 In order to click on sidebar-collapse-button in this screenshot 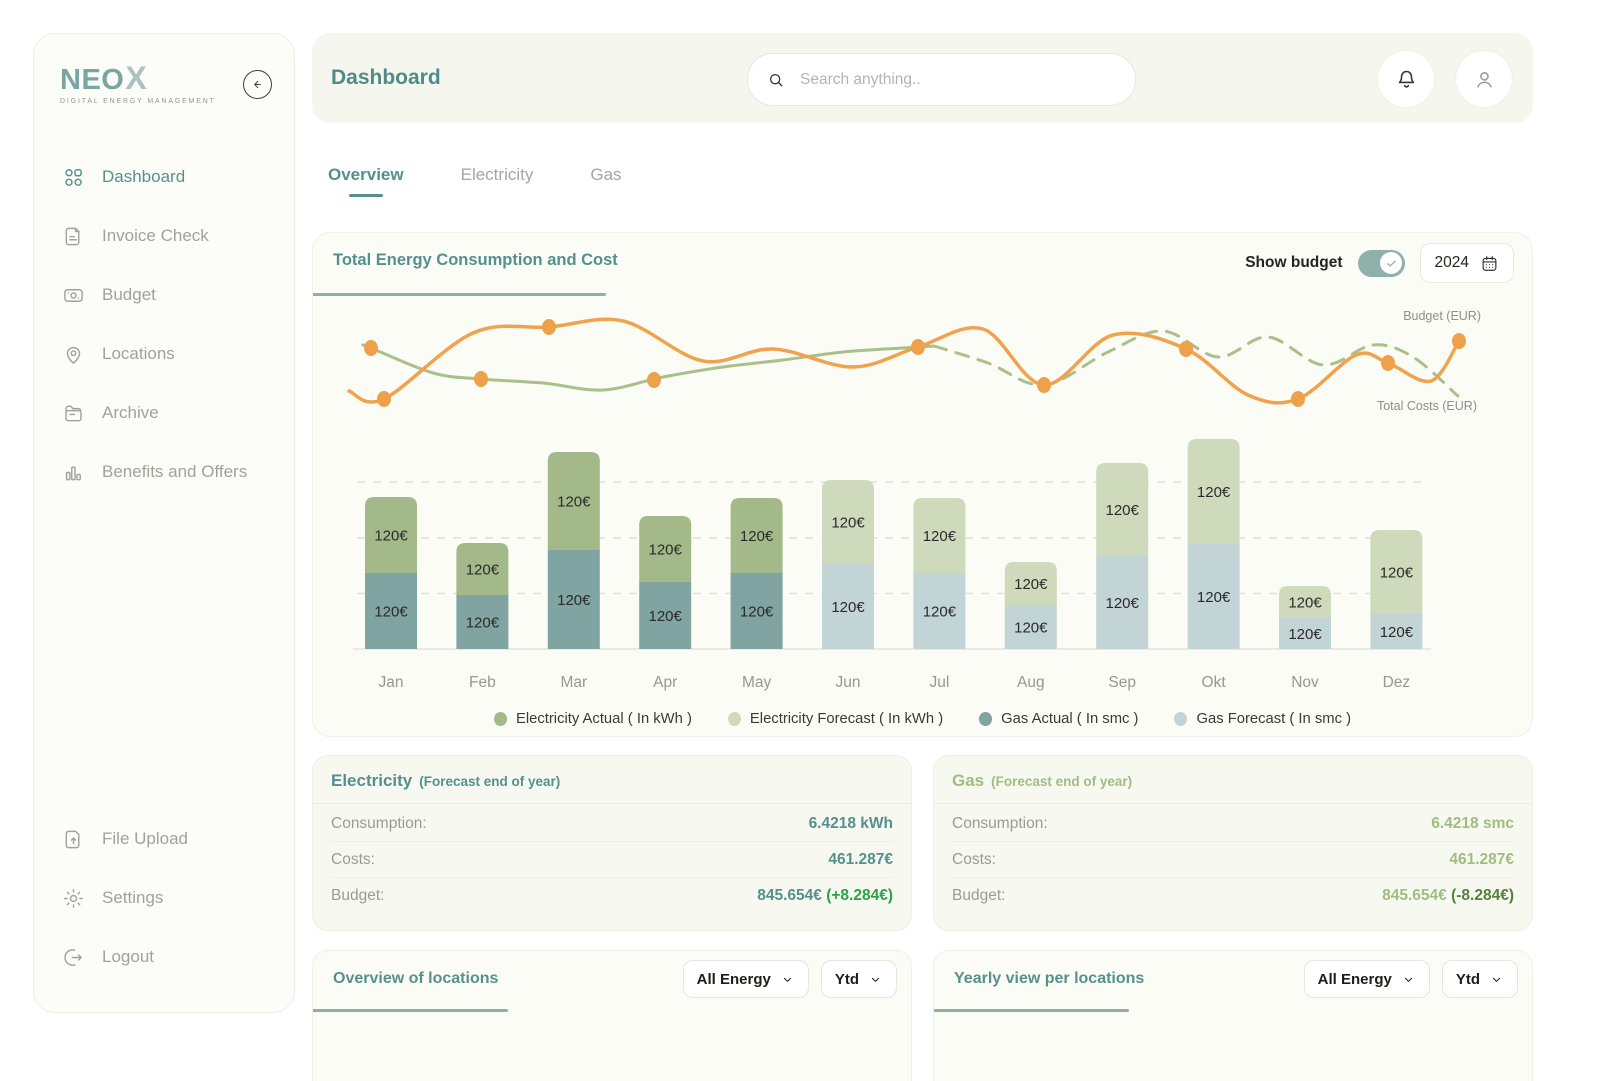, I will do `click(257, 84)`.